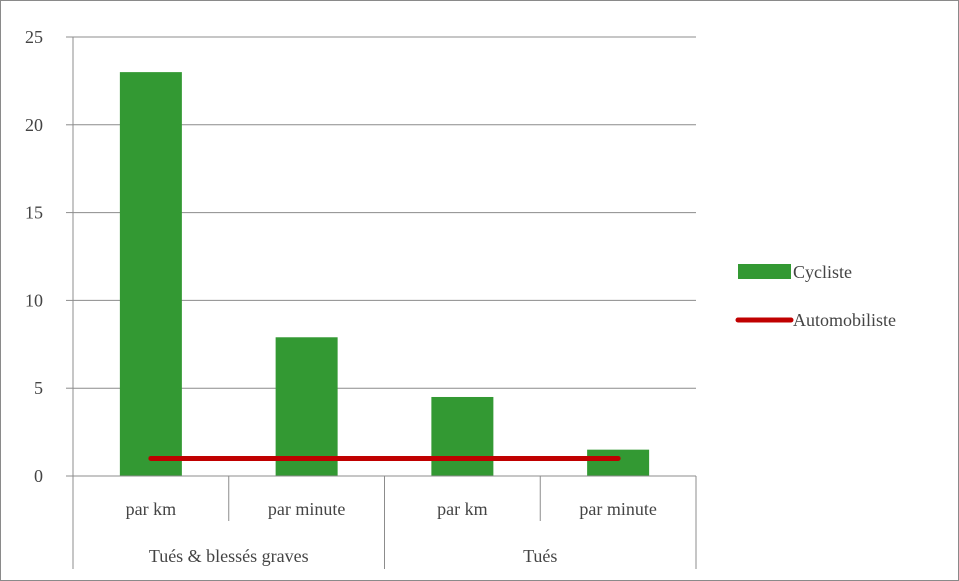 The image size is (959, 581). I want to click on y-tick-label: 25, so click(34, 37).